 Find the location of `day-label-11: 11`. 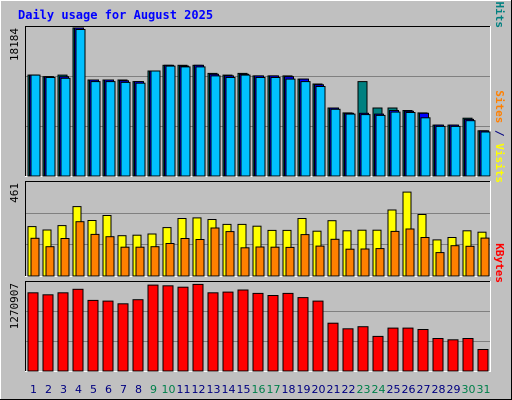

day-label-11: 11 is located at coordinates (184, 389).